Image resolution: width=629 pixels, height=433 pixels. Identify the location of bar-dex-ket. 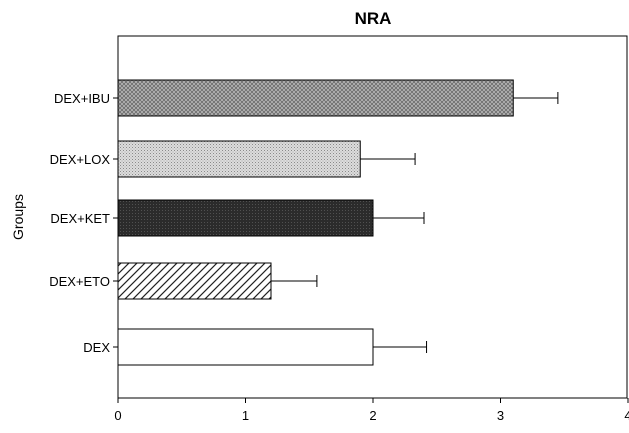
(245, 218).